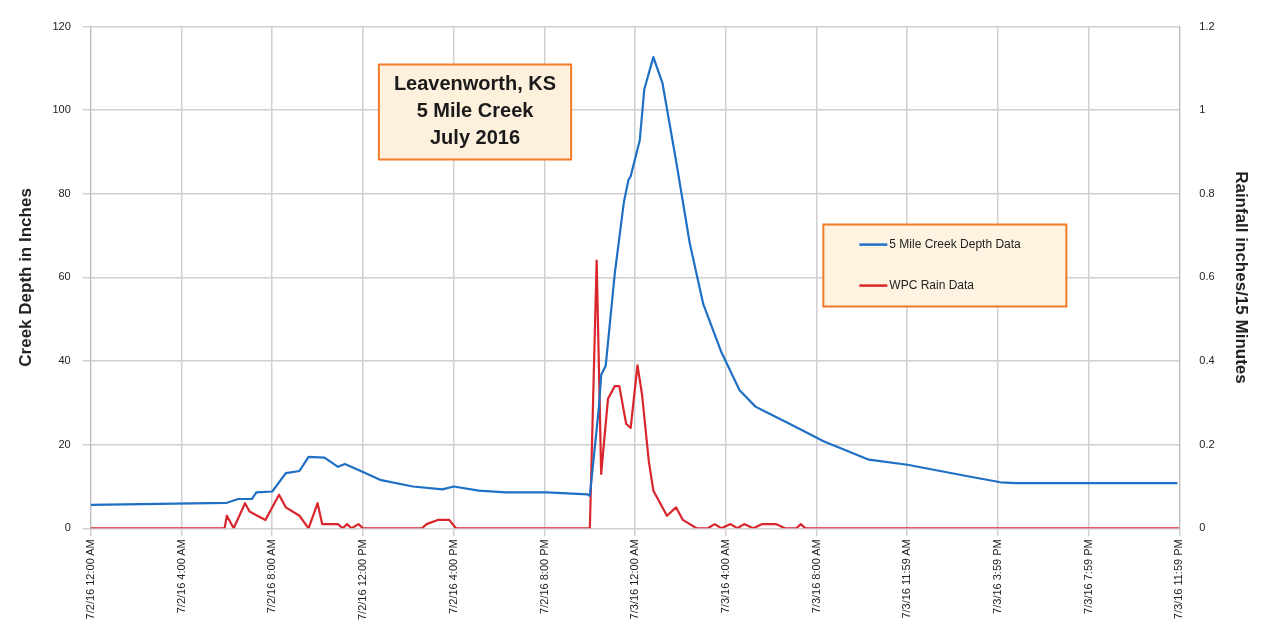 This screenshot has height=635, width=1273. What do you see at coordinates (1202, 109) in the screenshot?
I see `y2-tick-label: 1` at bounding box center [1202, 109].